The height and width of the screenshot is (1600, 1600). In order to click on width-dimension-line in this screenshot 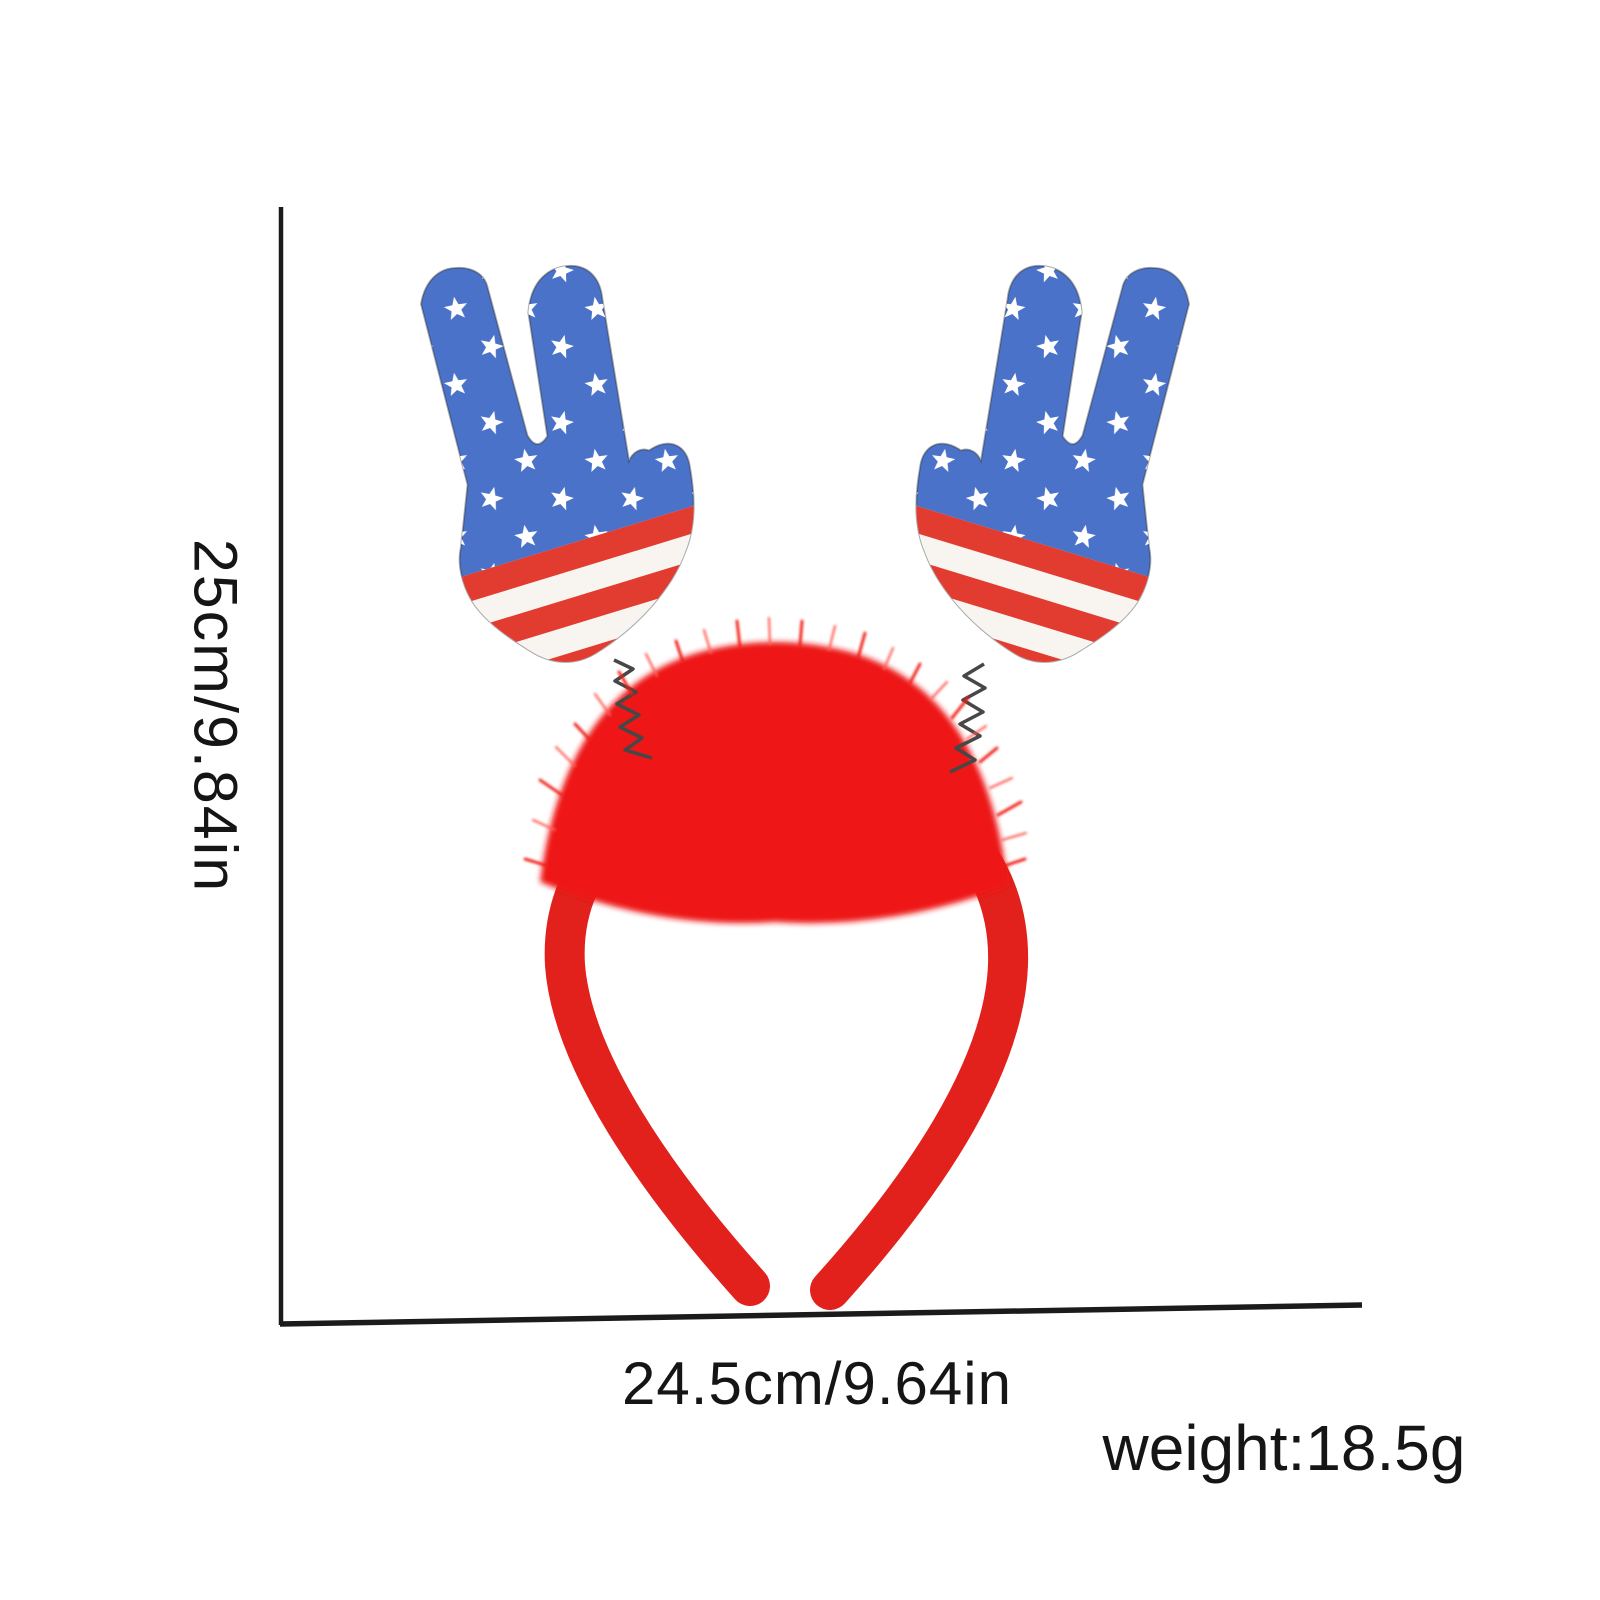, I will do `click(821, 1314)`.